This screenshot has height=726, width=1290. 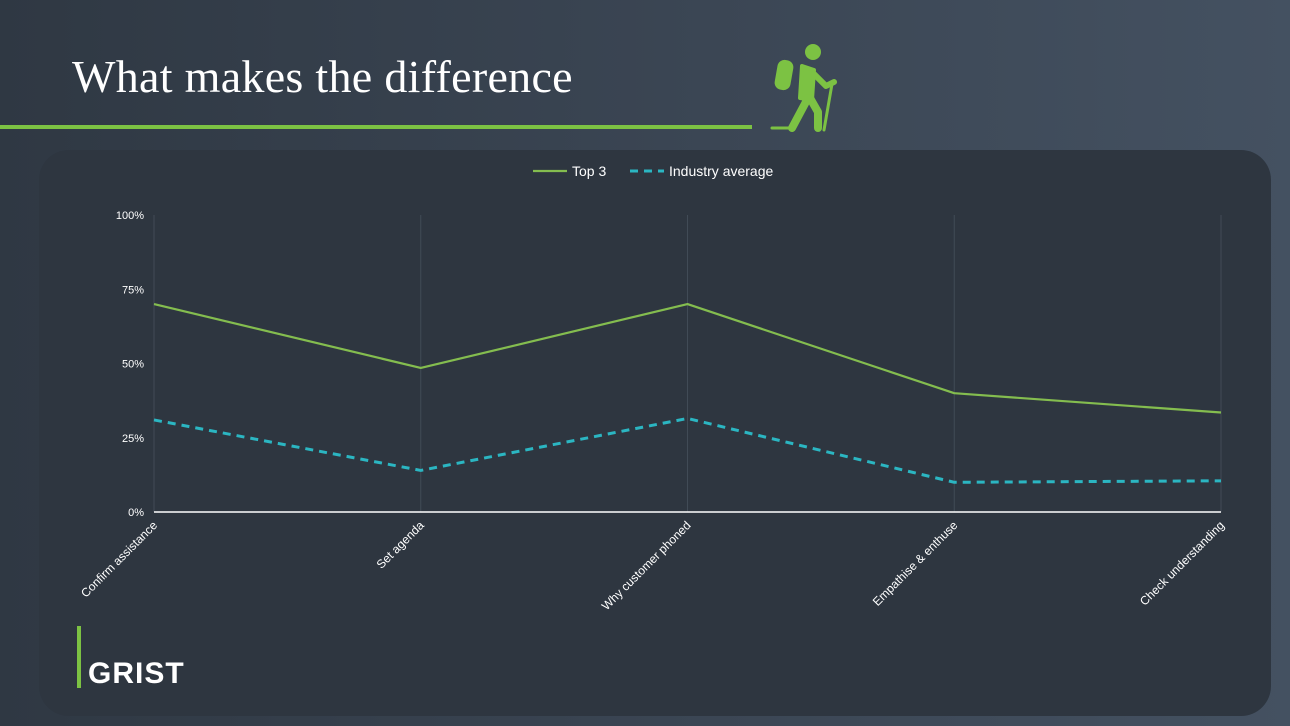 I want to click on slide-title: What makes the difference, so click(x=322, y=76).